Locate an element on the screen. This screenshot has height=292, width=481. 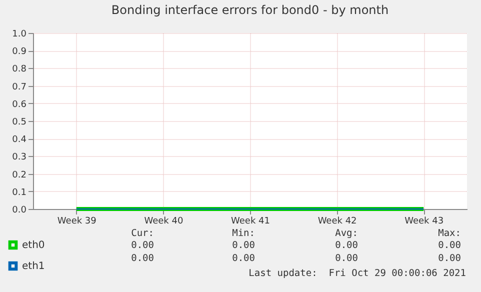
y-tick-label: 0.5 is located at coordinates (19, 123).